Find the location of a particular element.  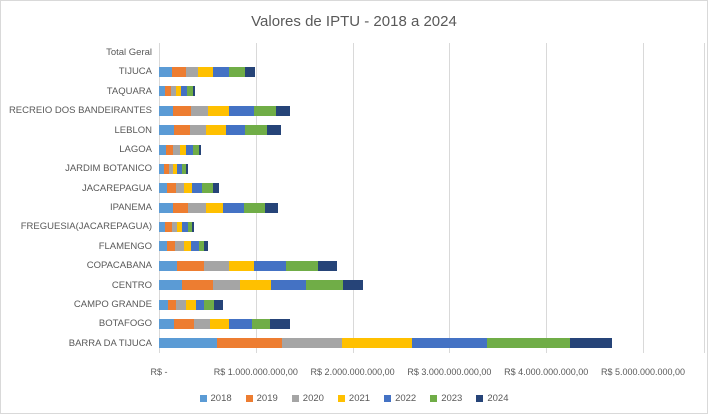

legend-item-2019: 2019 is located at coordinates (261, 398).